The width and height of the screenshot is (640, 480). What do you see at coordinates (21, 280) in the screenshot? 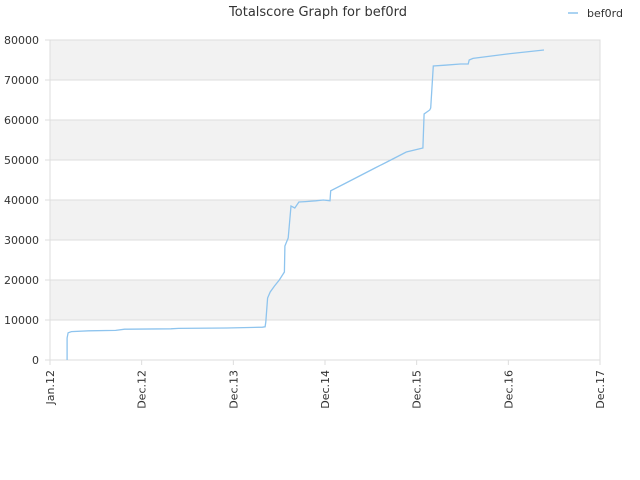
I see `y-tick-label: 20000` at bounding box center [21, 280].